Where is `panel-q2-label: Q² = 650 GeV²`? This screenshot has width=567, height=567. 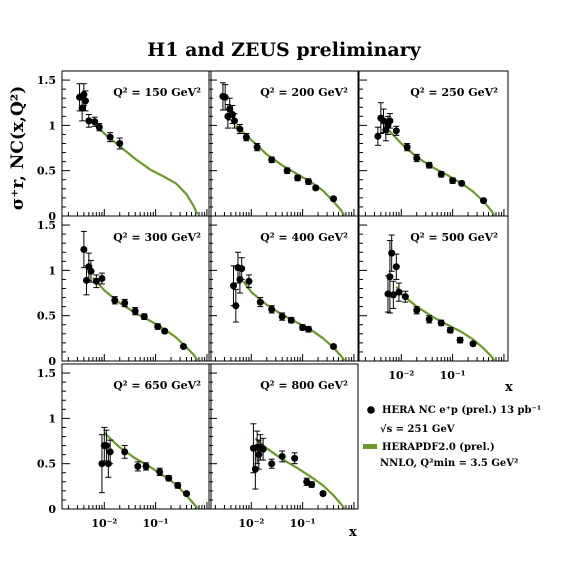 panel-q2-label: Q² = 650 GeV² is located at coordinates (157, 385).